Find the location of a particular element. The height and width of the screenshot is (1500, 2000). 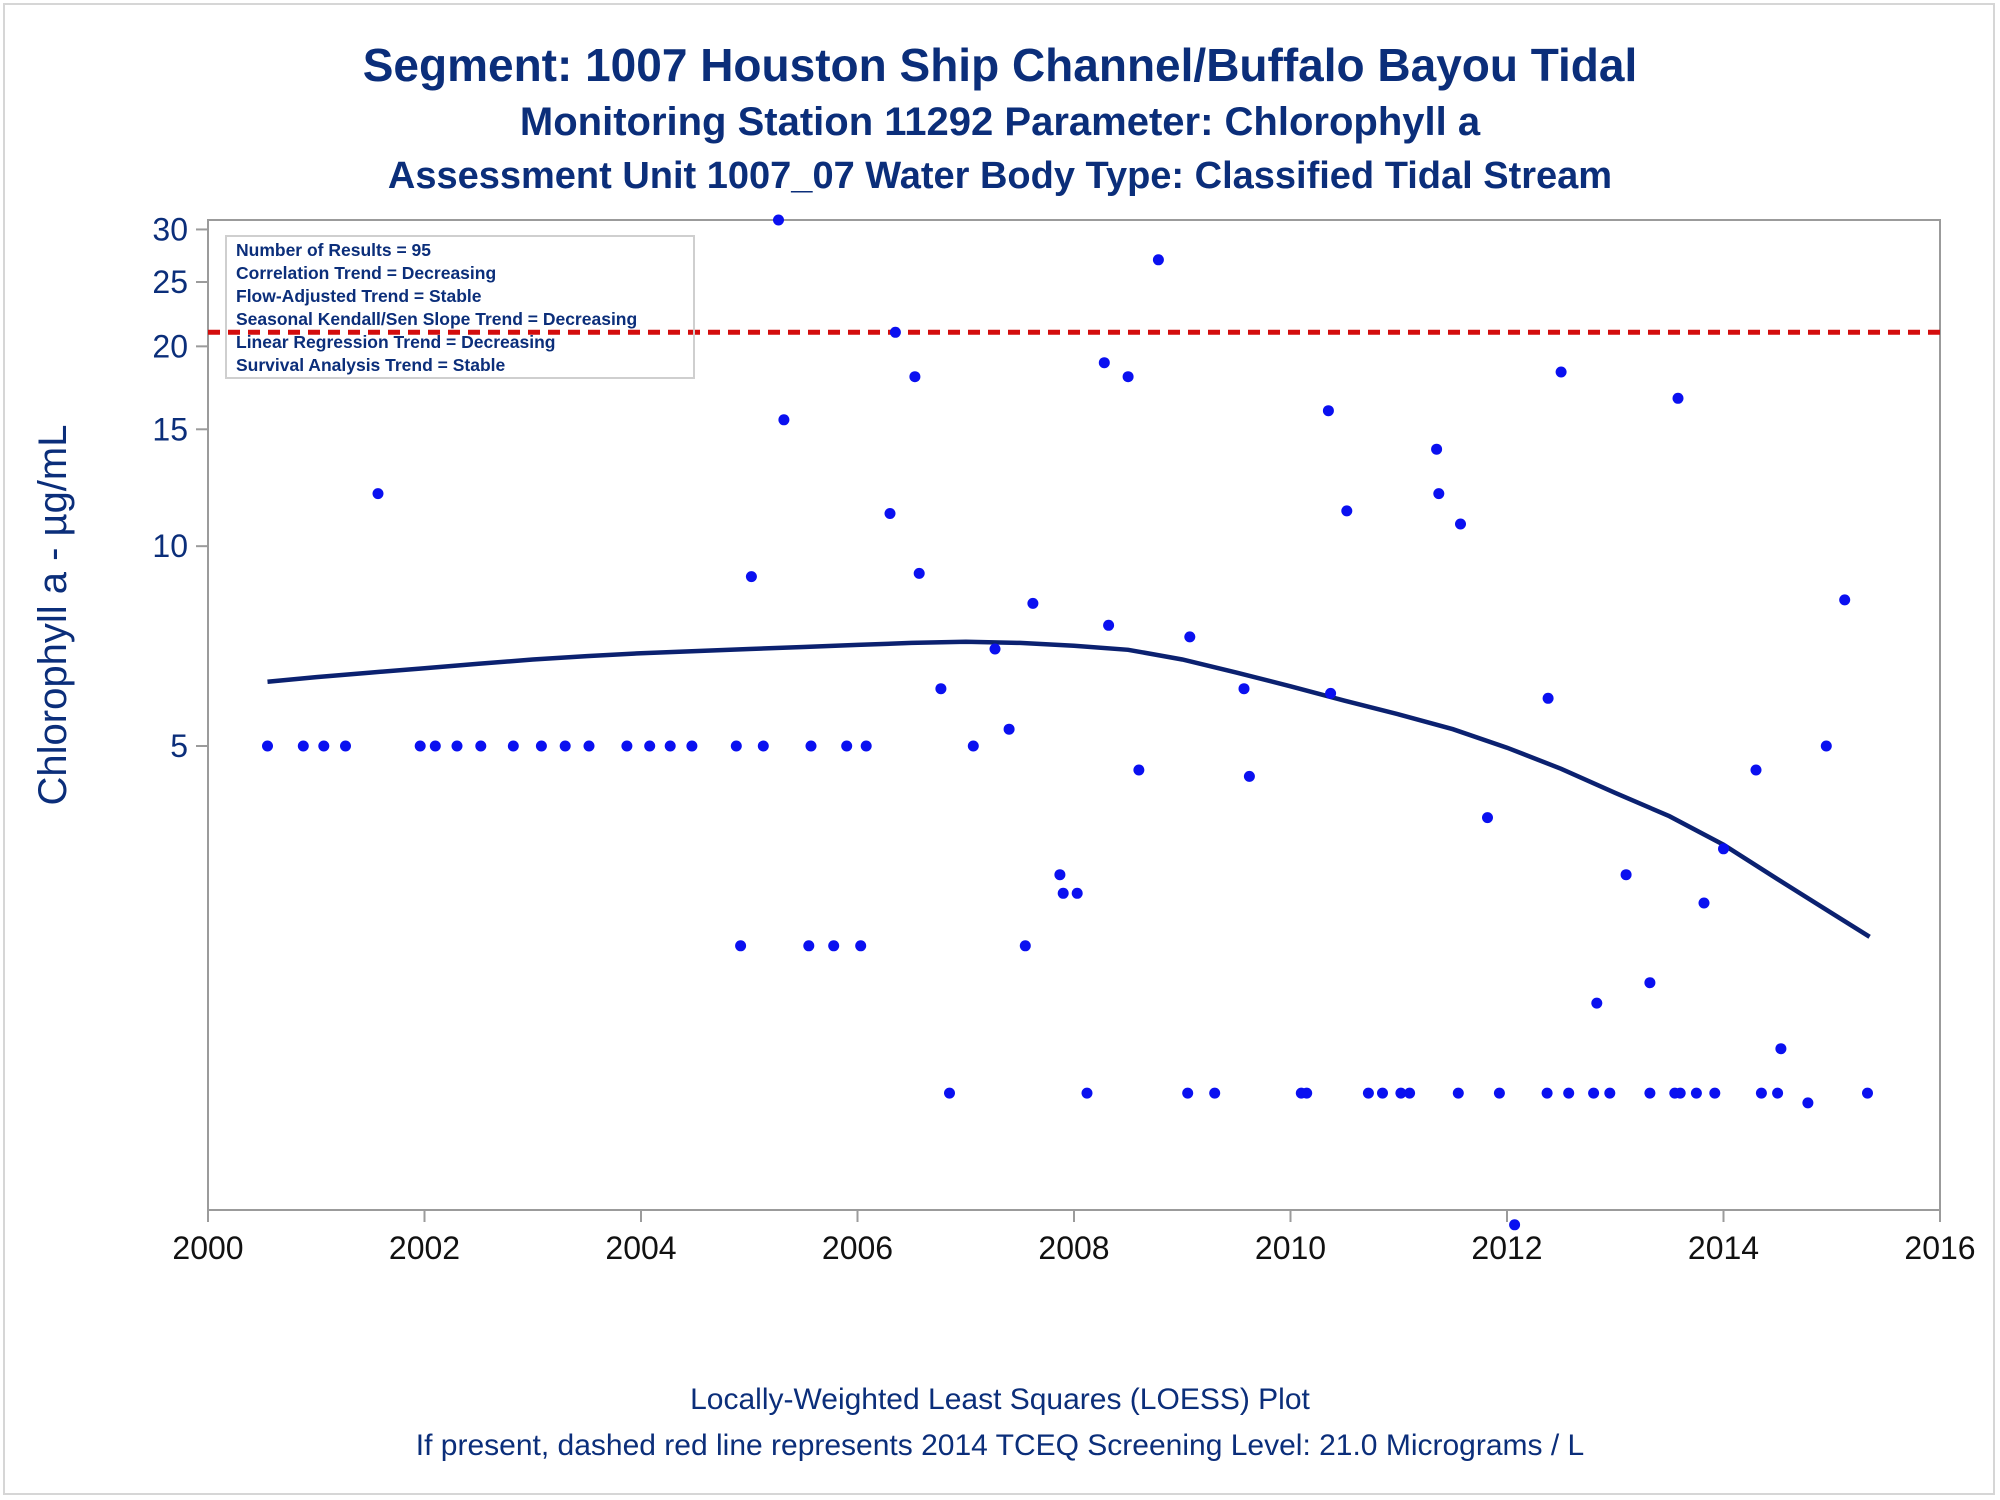

info-line: Survival Analysis Trend = Stable is located at coordinates (371, 365).